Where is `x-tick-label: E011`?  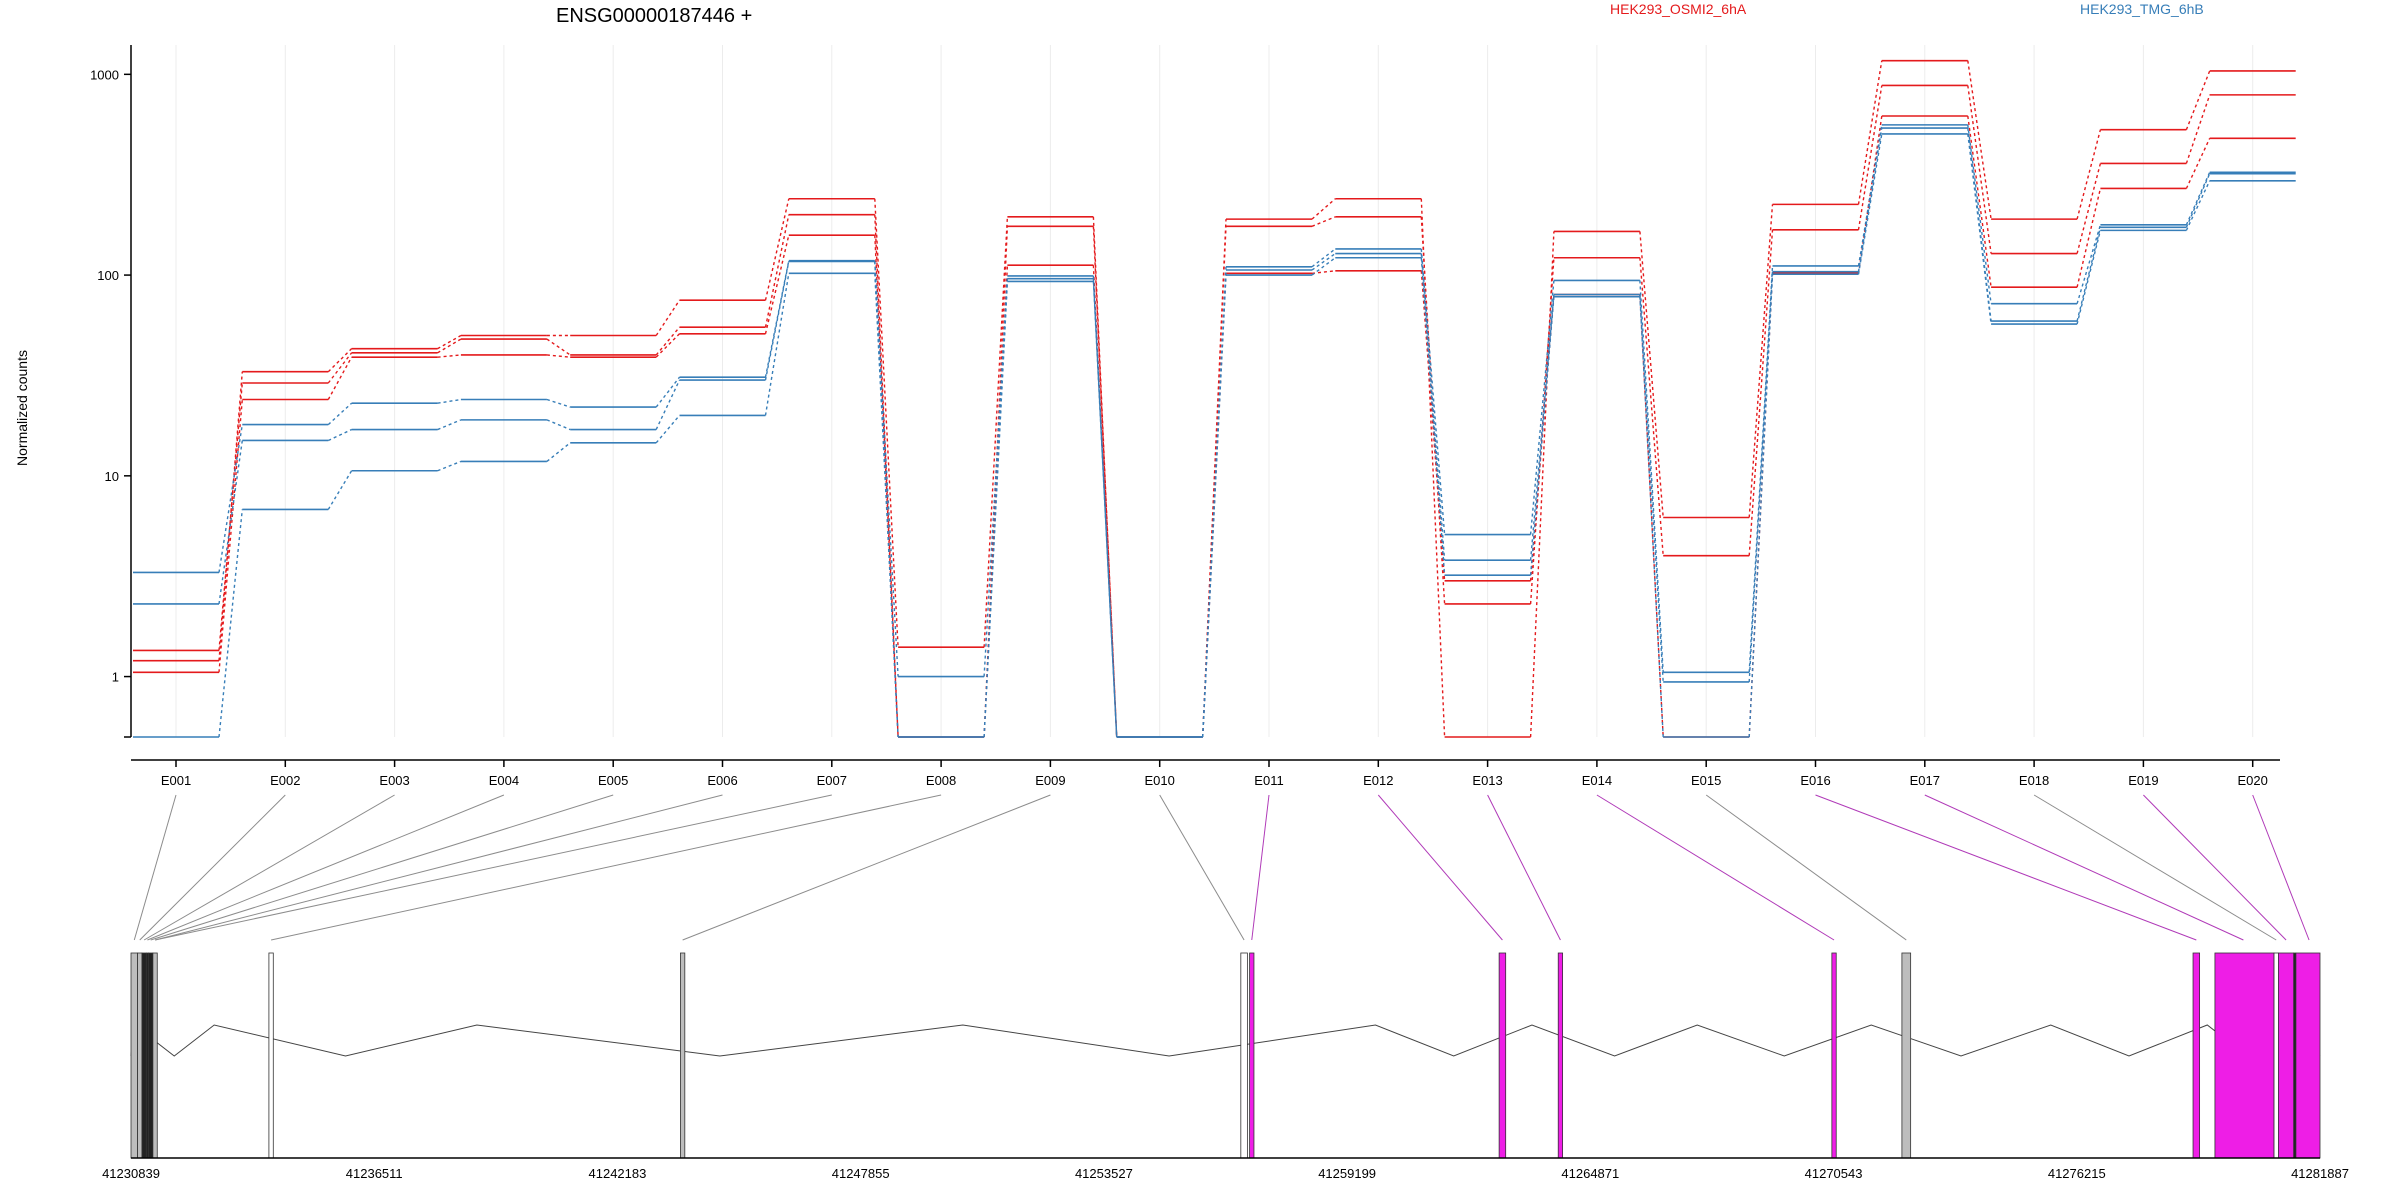 x-tick-label: E011 is located at coordinates (1268, 780).